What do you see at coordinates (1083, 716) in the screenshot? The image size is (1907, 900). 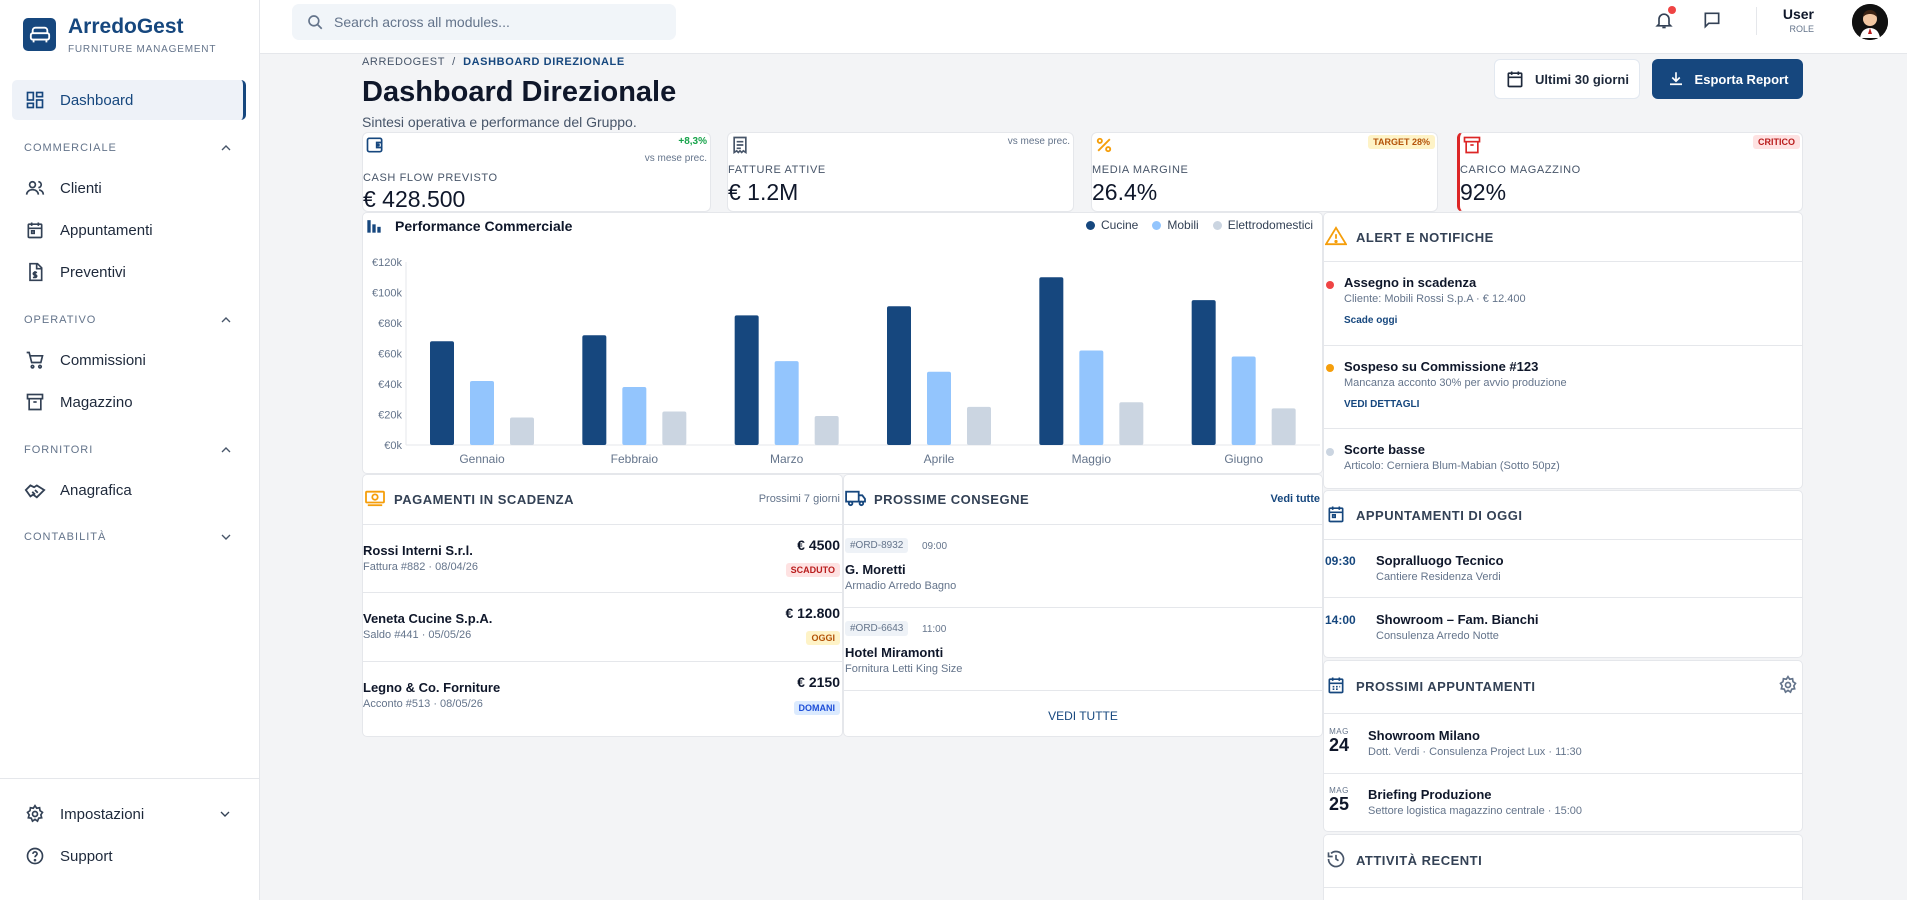 I see `view-all-deliveries-button: VEDI TUTTE` at bounding box center [1083, 716].